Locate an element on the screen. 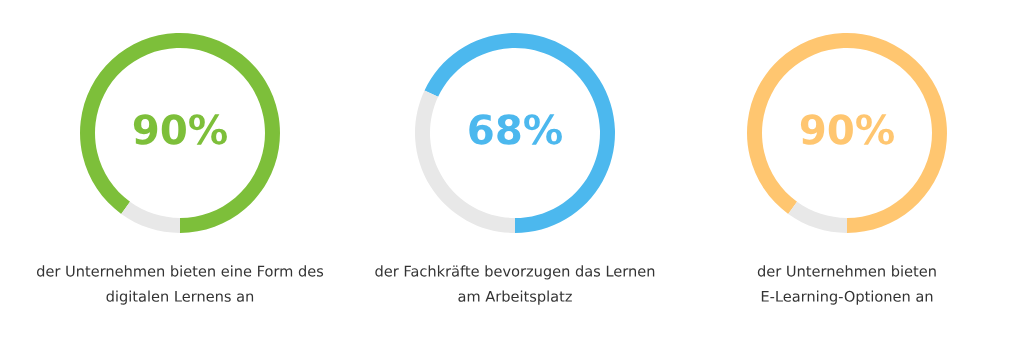 This screenshot has width=1024, height=338. text: der Unternehmen bieten eine Form des digitalen Lernens an is located at coordinates (180, 285).